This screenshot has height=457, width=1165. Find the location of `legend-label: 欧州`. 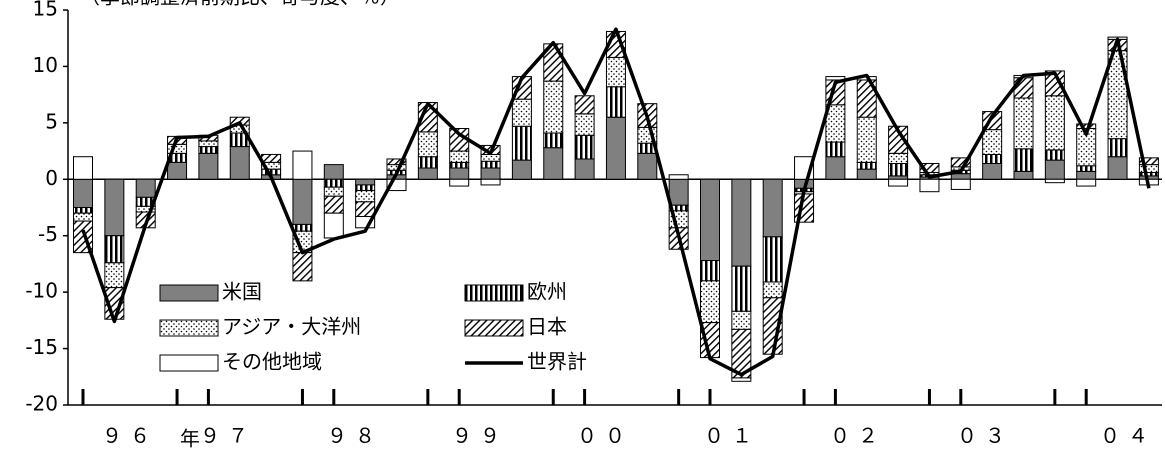

legend-label: 欧州 is located at coordinates (547, 292).